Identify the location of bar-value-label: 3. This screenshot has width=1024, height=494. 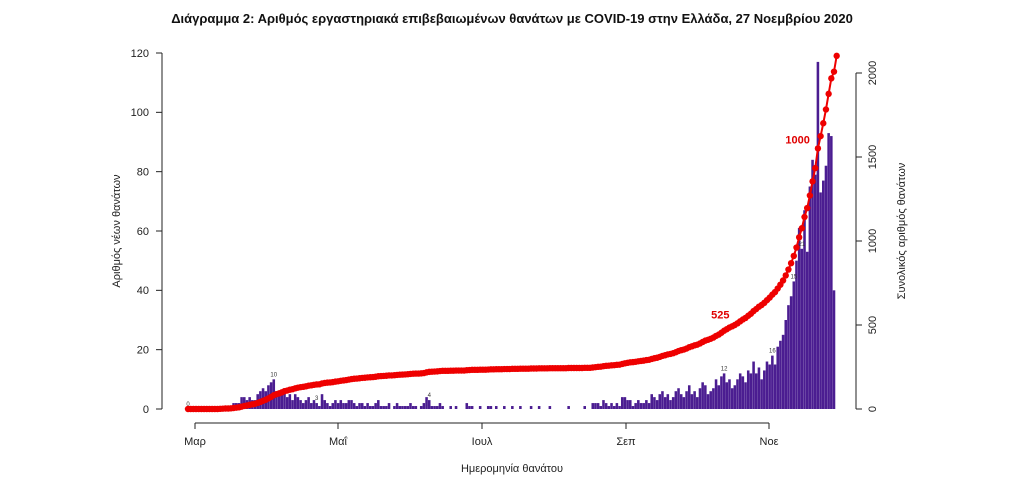
(317, 399).